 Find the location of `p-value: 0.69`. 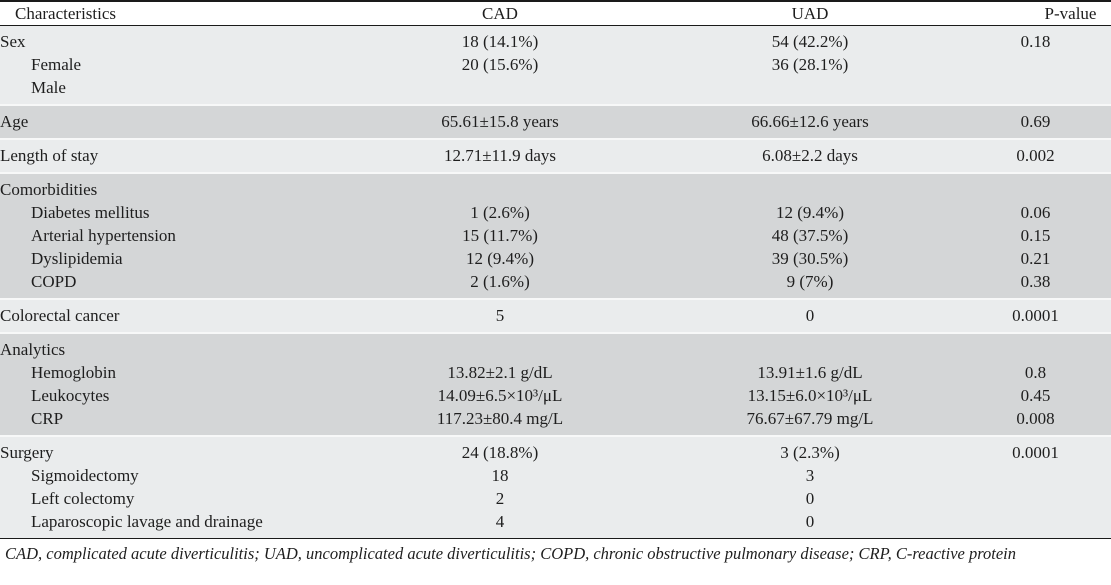

p-value: 0.69 is located at coordinates (1035, 121).